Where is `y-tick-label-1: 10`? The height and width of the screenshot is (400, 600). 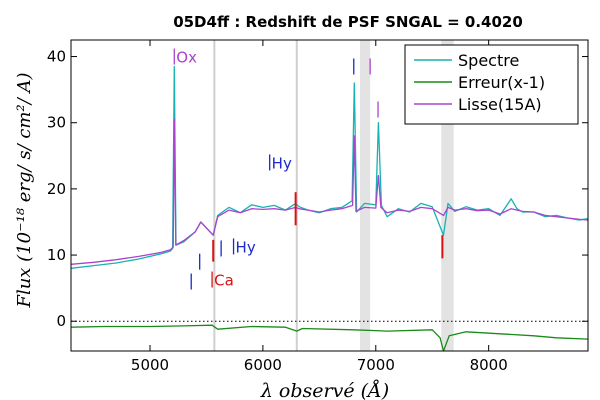 y-tick-label-1: 10 is located at coordinates (56, 255).